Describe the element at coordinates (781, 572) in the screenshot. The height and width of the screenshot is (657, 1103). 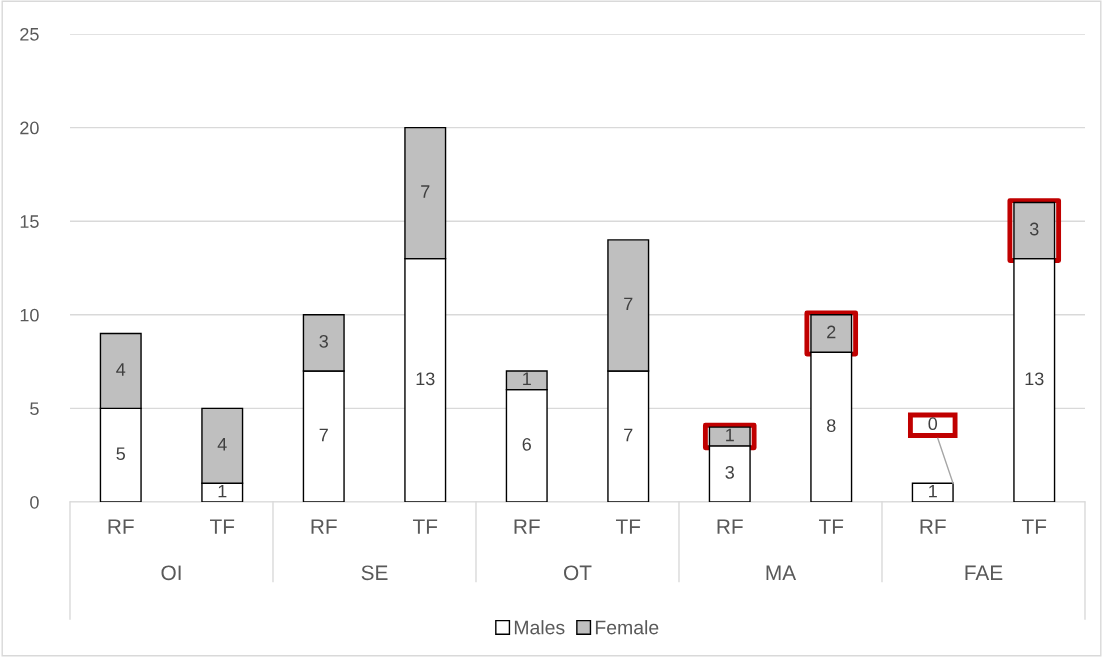
I see `text: MA` at that location.